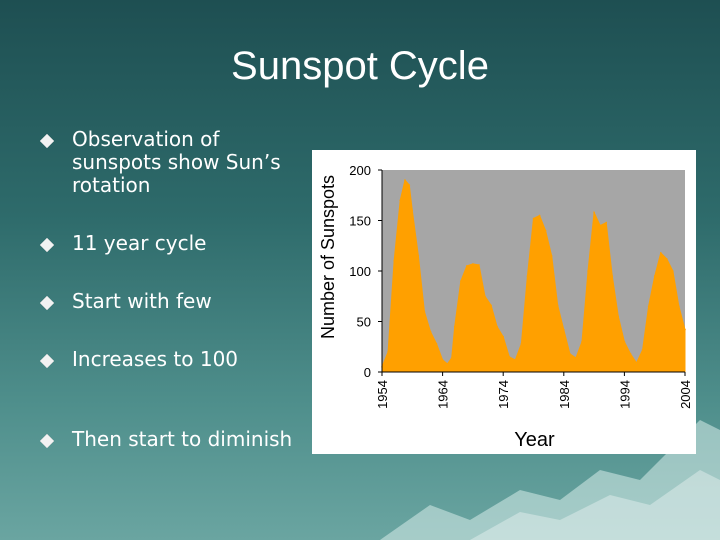 The image size is (720, 540). What do you see at coordinates (360, 271) in the screenshot?
I see `y-tick-label: 100` at bounding box center [360, 271].